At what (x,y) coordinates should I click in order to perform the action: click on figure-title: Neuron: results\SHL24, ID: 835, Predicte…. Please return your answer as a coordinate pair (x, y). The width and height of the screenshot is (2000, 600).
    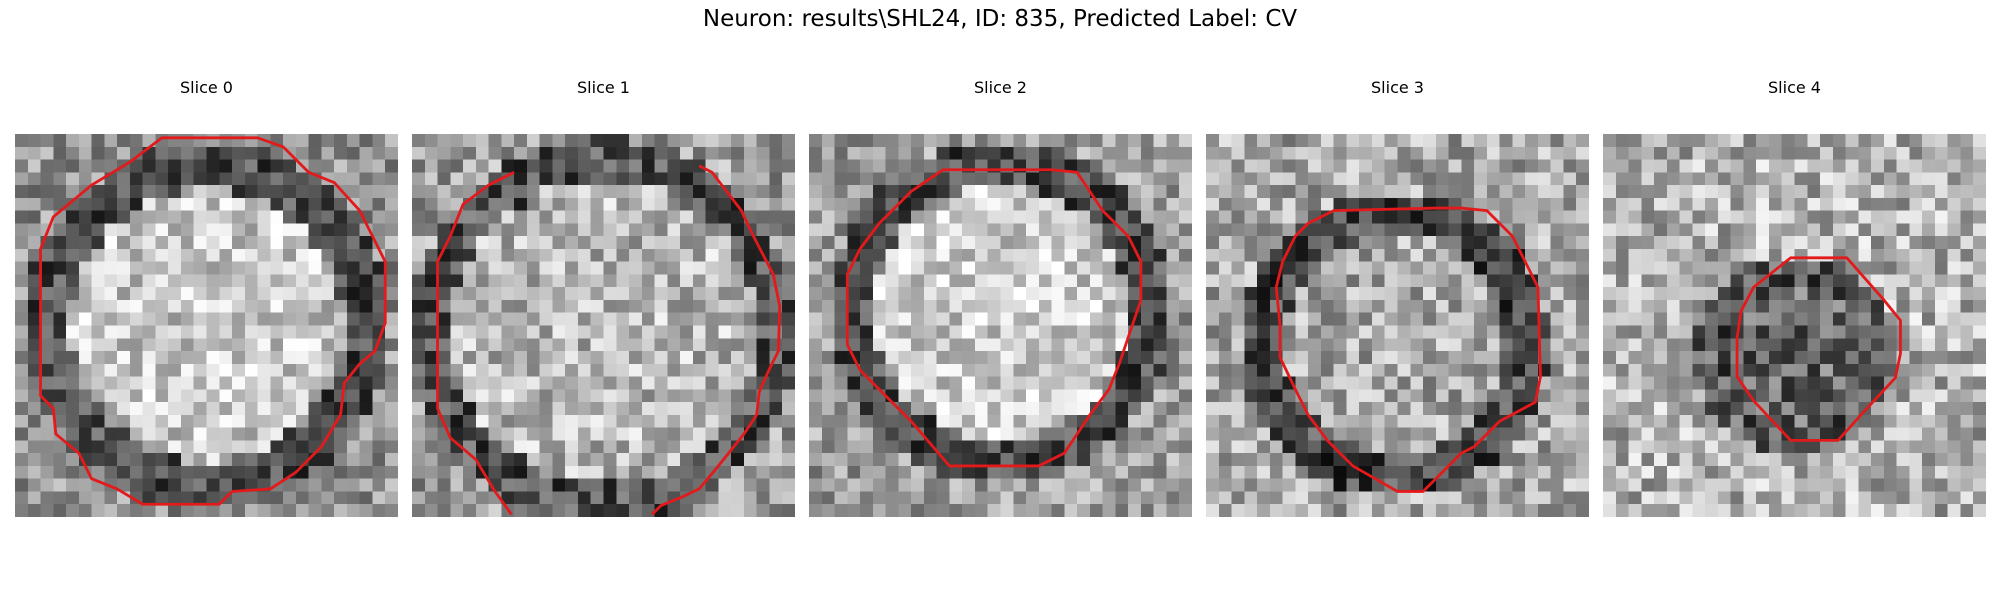
    Looking at the image, I should click on (1000, 19).